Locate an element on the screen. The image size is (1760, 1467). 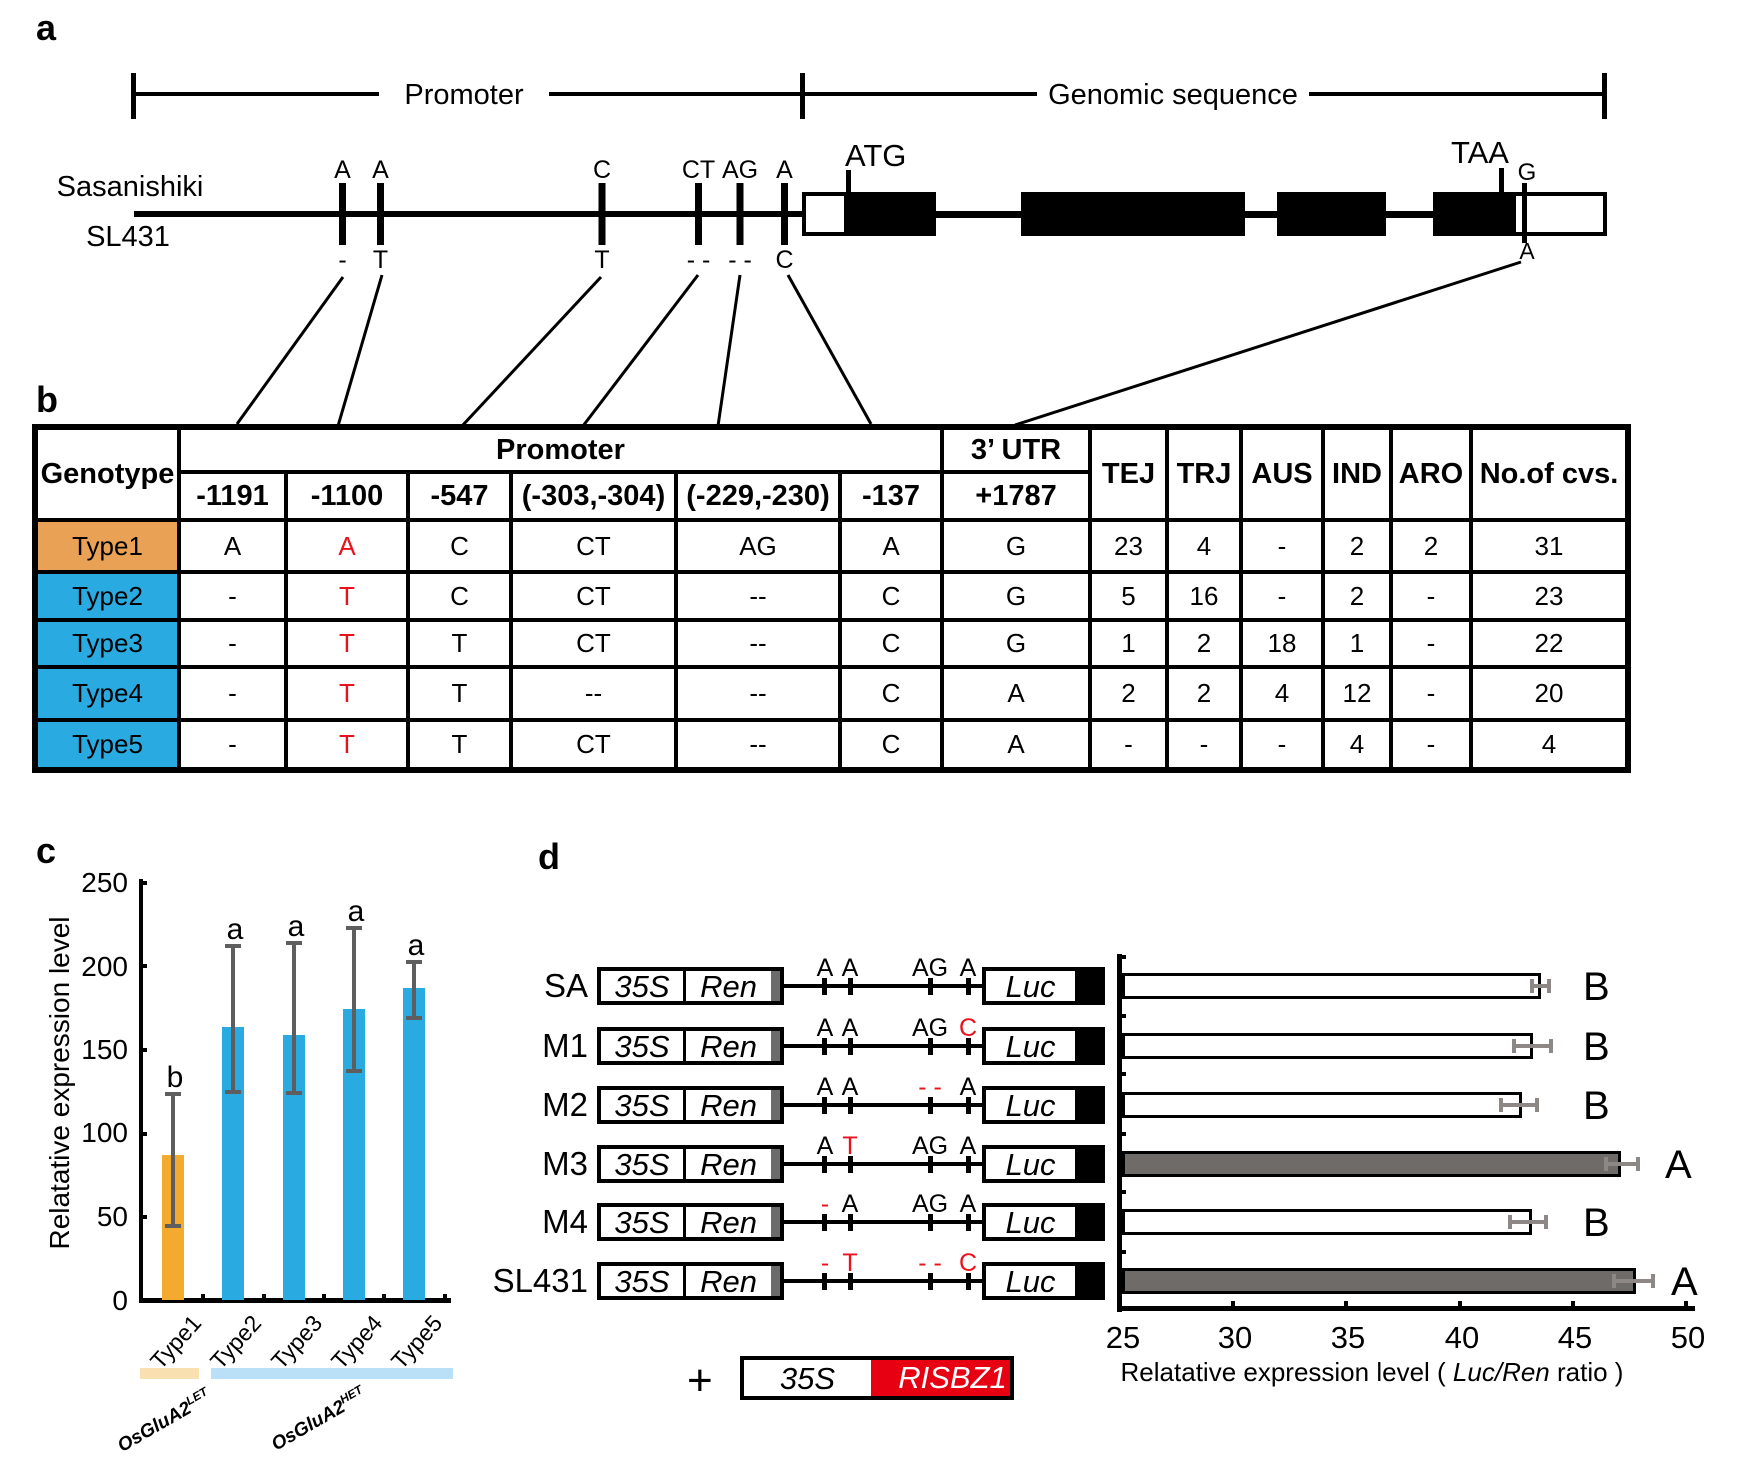
svg-text: AG is located at coordinates (740, 170).